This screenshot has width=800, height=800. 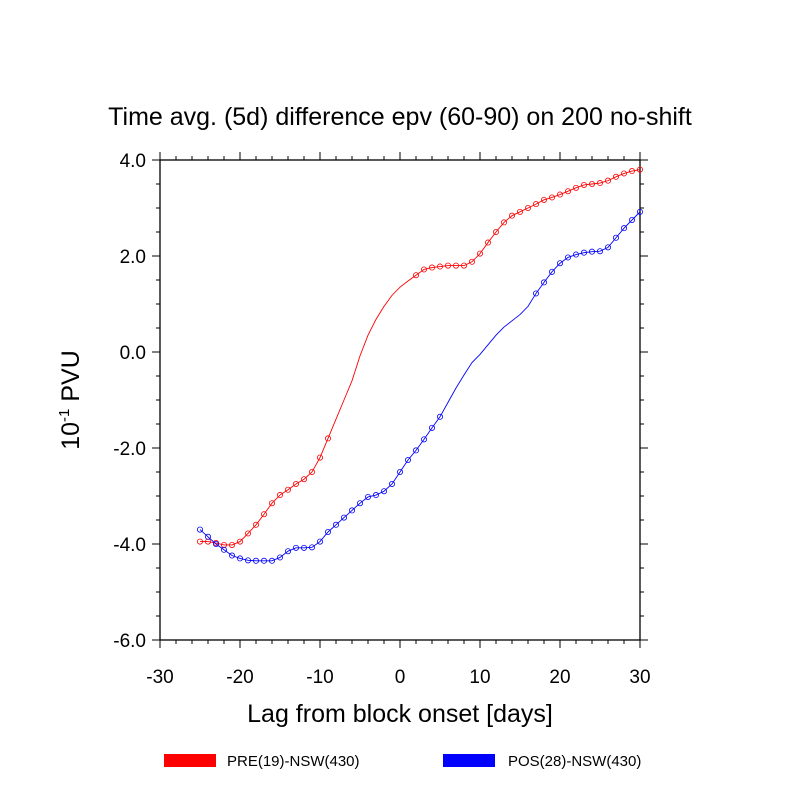 I want to click on y-tick-label: 2.0, so click(x=133, y=257).